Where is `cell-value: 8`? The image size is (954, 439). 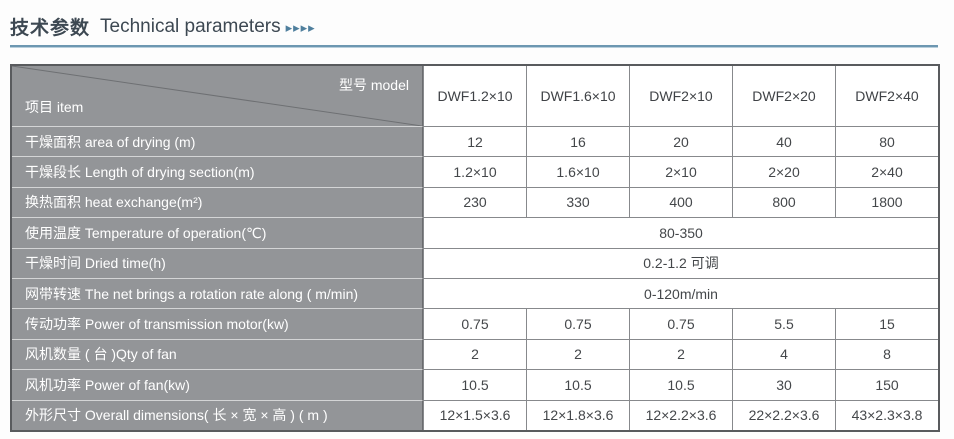 cell-value: 8 is located at coordinates (886, 354).